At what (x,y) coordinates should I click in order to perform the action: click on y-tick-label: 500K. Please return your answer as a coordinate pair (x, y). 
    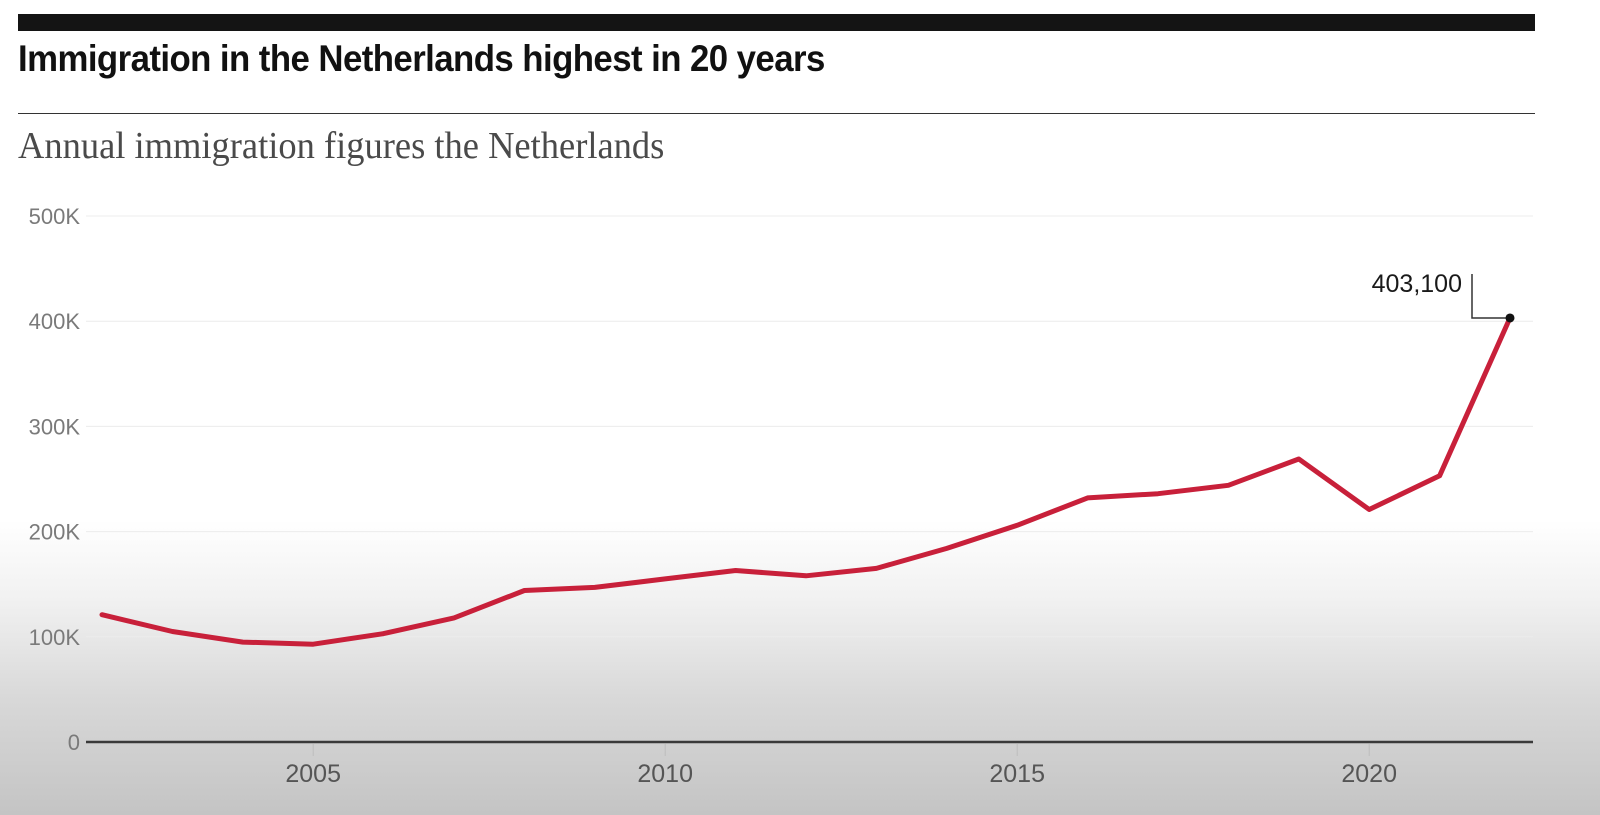
    Looking at the image, I should click on (55, 216).